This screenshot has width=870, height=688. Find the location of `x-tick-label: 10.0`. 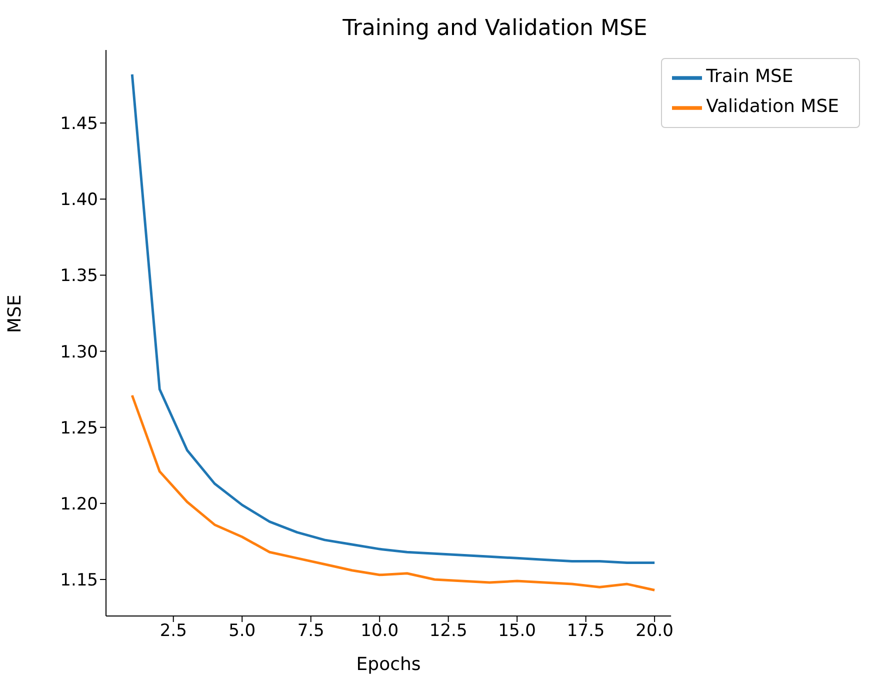

x-tick-label: 10.0 is located at coordinates (379, 631).